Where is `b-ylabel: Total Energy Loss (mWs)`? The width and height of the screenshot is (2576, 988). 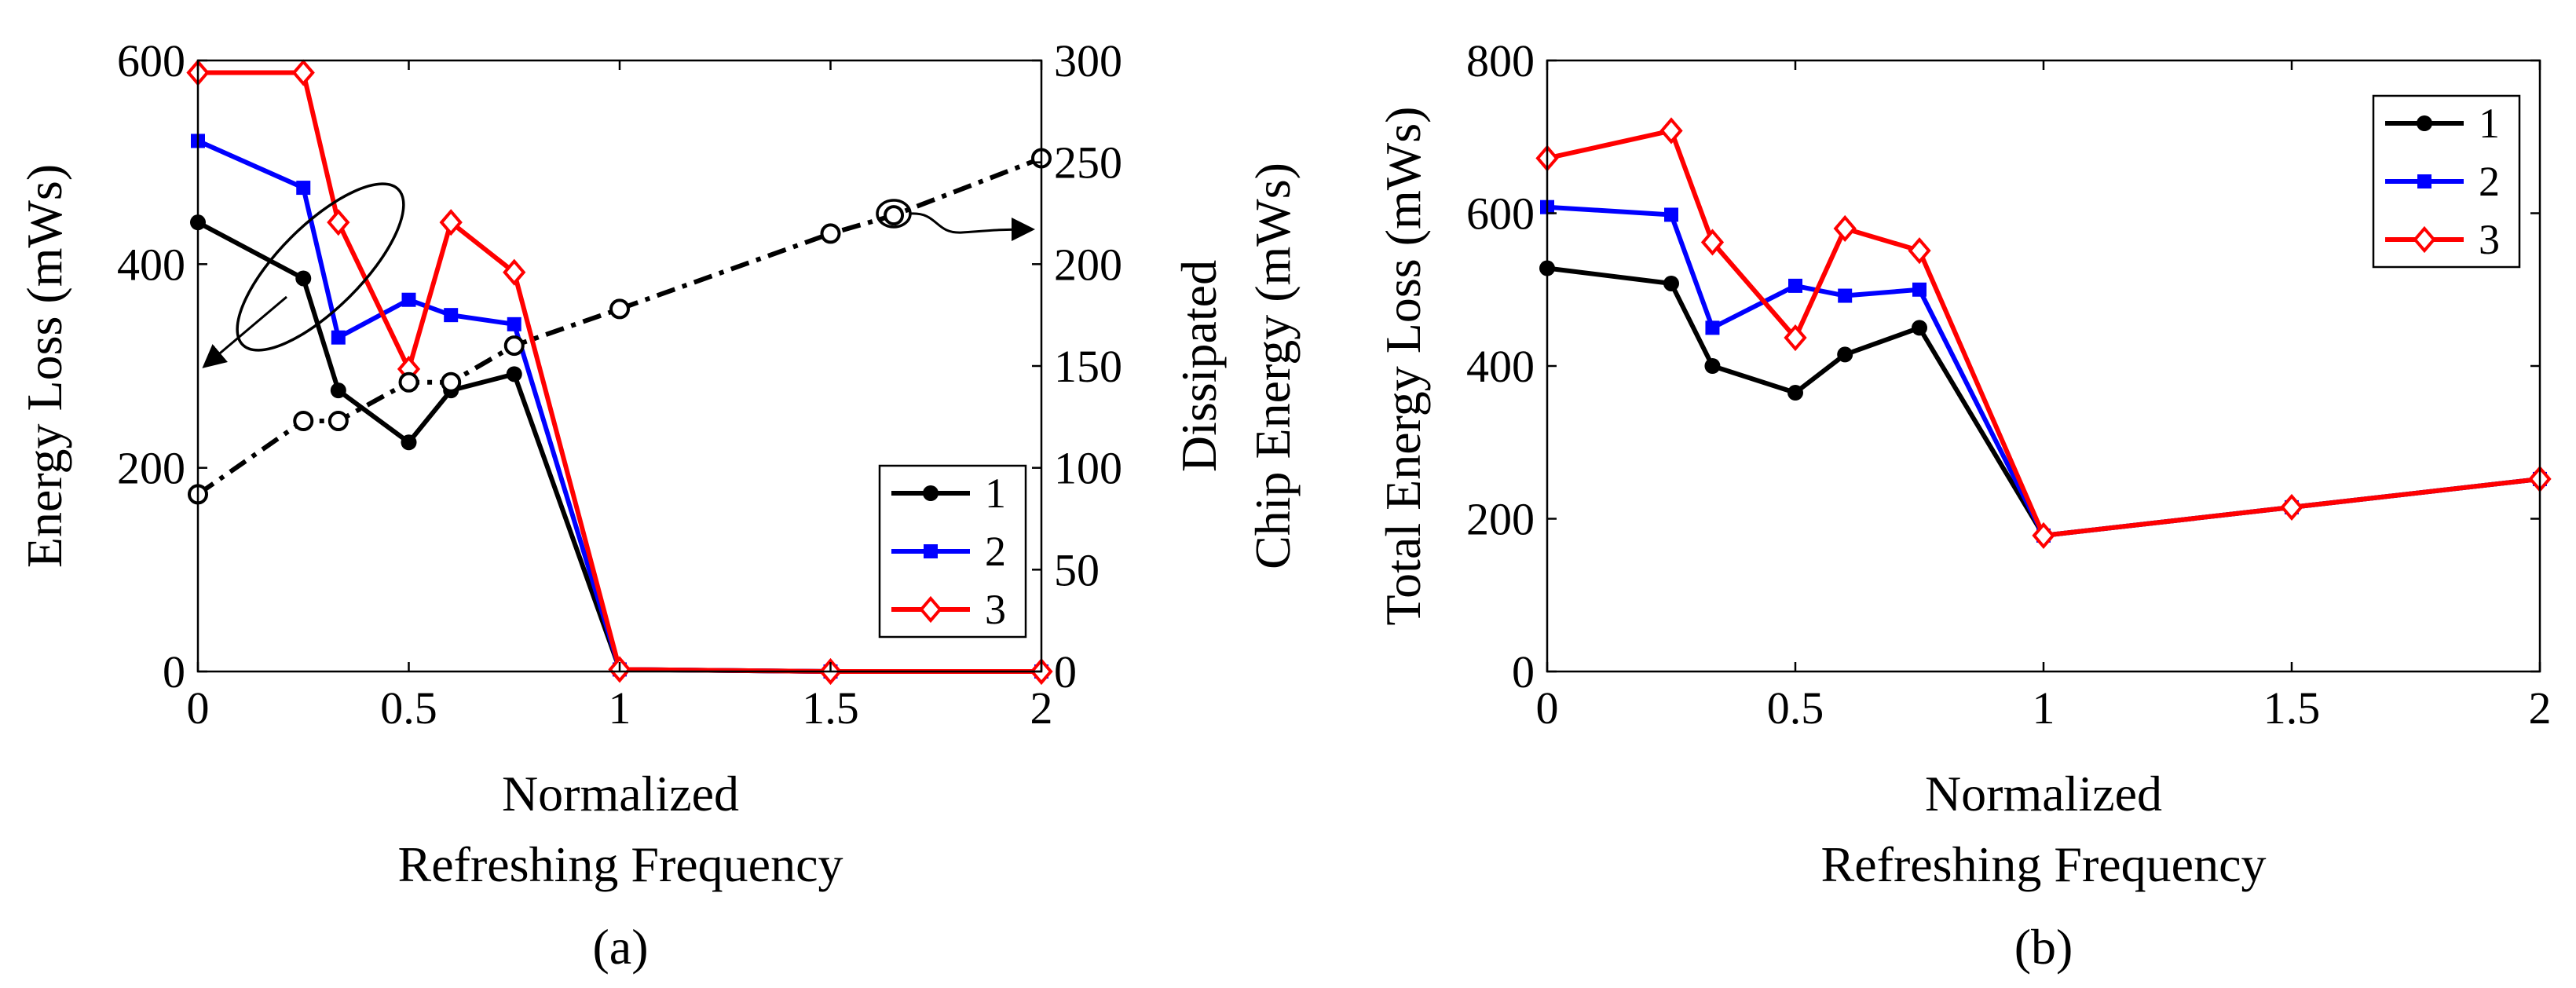 b-ylabel: Total Energy Loss (mWs) is located at coordinates (1403, 367).